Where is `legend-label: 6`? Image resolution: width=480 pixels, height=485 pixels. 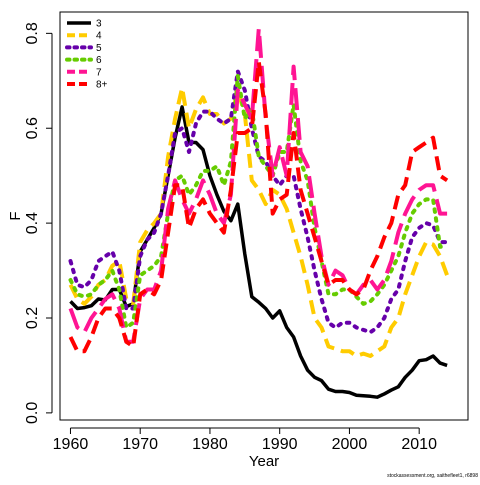
legend-label: 6 is located at coordinates (99, 60).